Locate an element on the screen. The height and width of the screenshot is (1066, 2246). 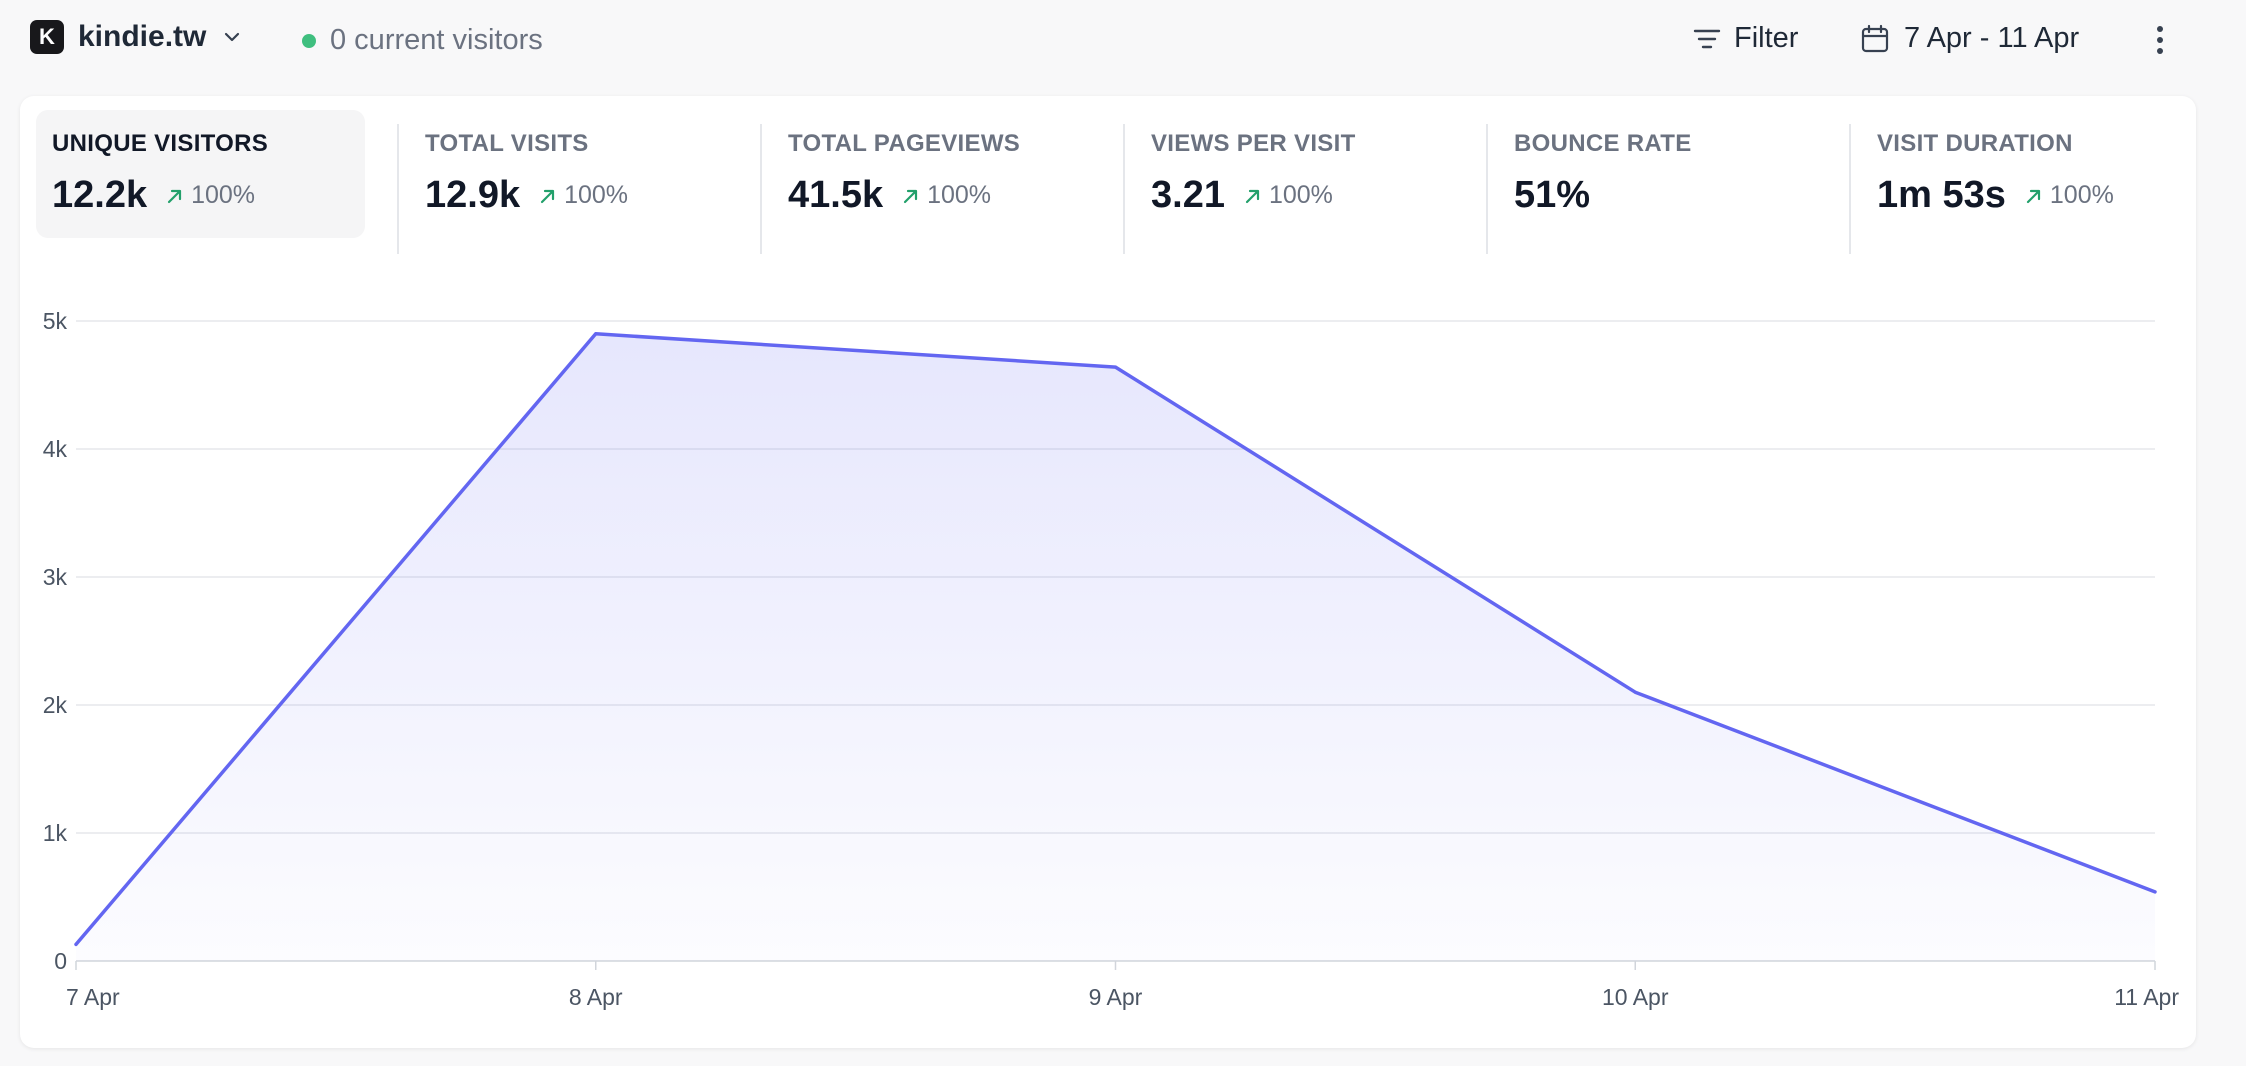
metric-value-row: 12.2k 100% is located at coordinates (153, 195).